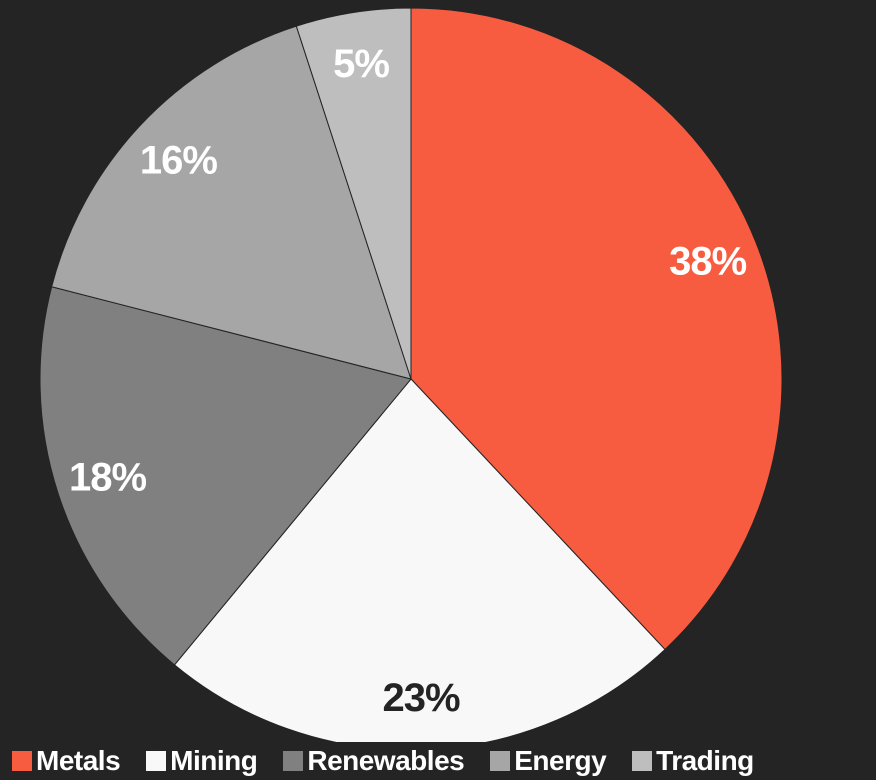 Image resolution: width=876 pixels, height=780 pixels. I want to click on legend-label: Energy, so click(560, 760).